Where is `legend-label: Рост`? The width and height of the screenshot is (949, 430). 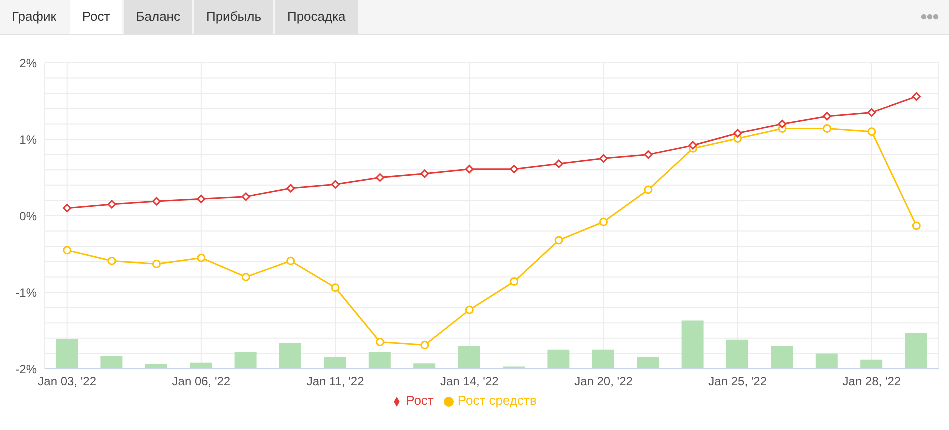 legend-label: Рост is located at coordinates (420, 400).